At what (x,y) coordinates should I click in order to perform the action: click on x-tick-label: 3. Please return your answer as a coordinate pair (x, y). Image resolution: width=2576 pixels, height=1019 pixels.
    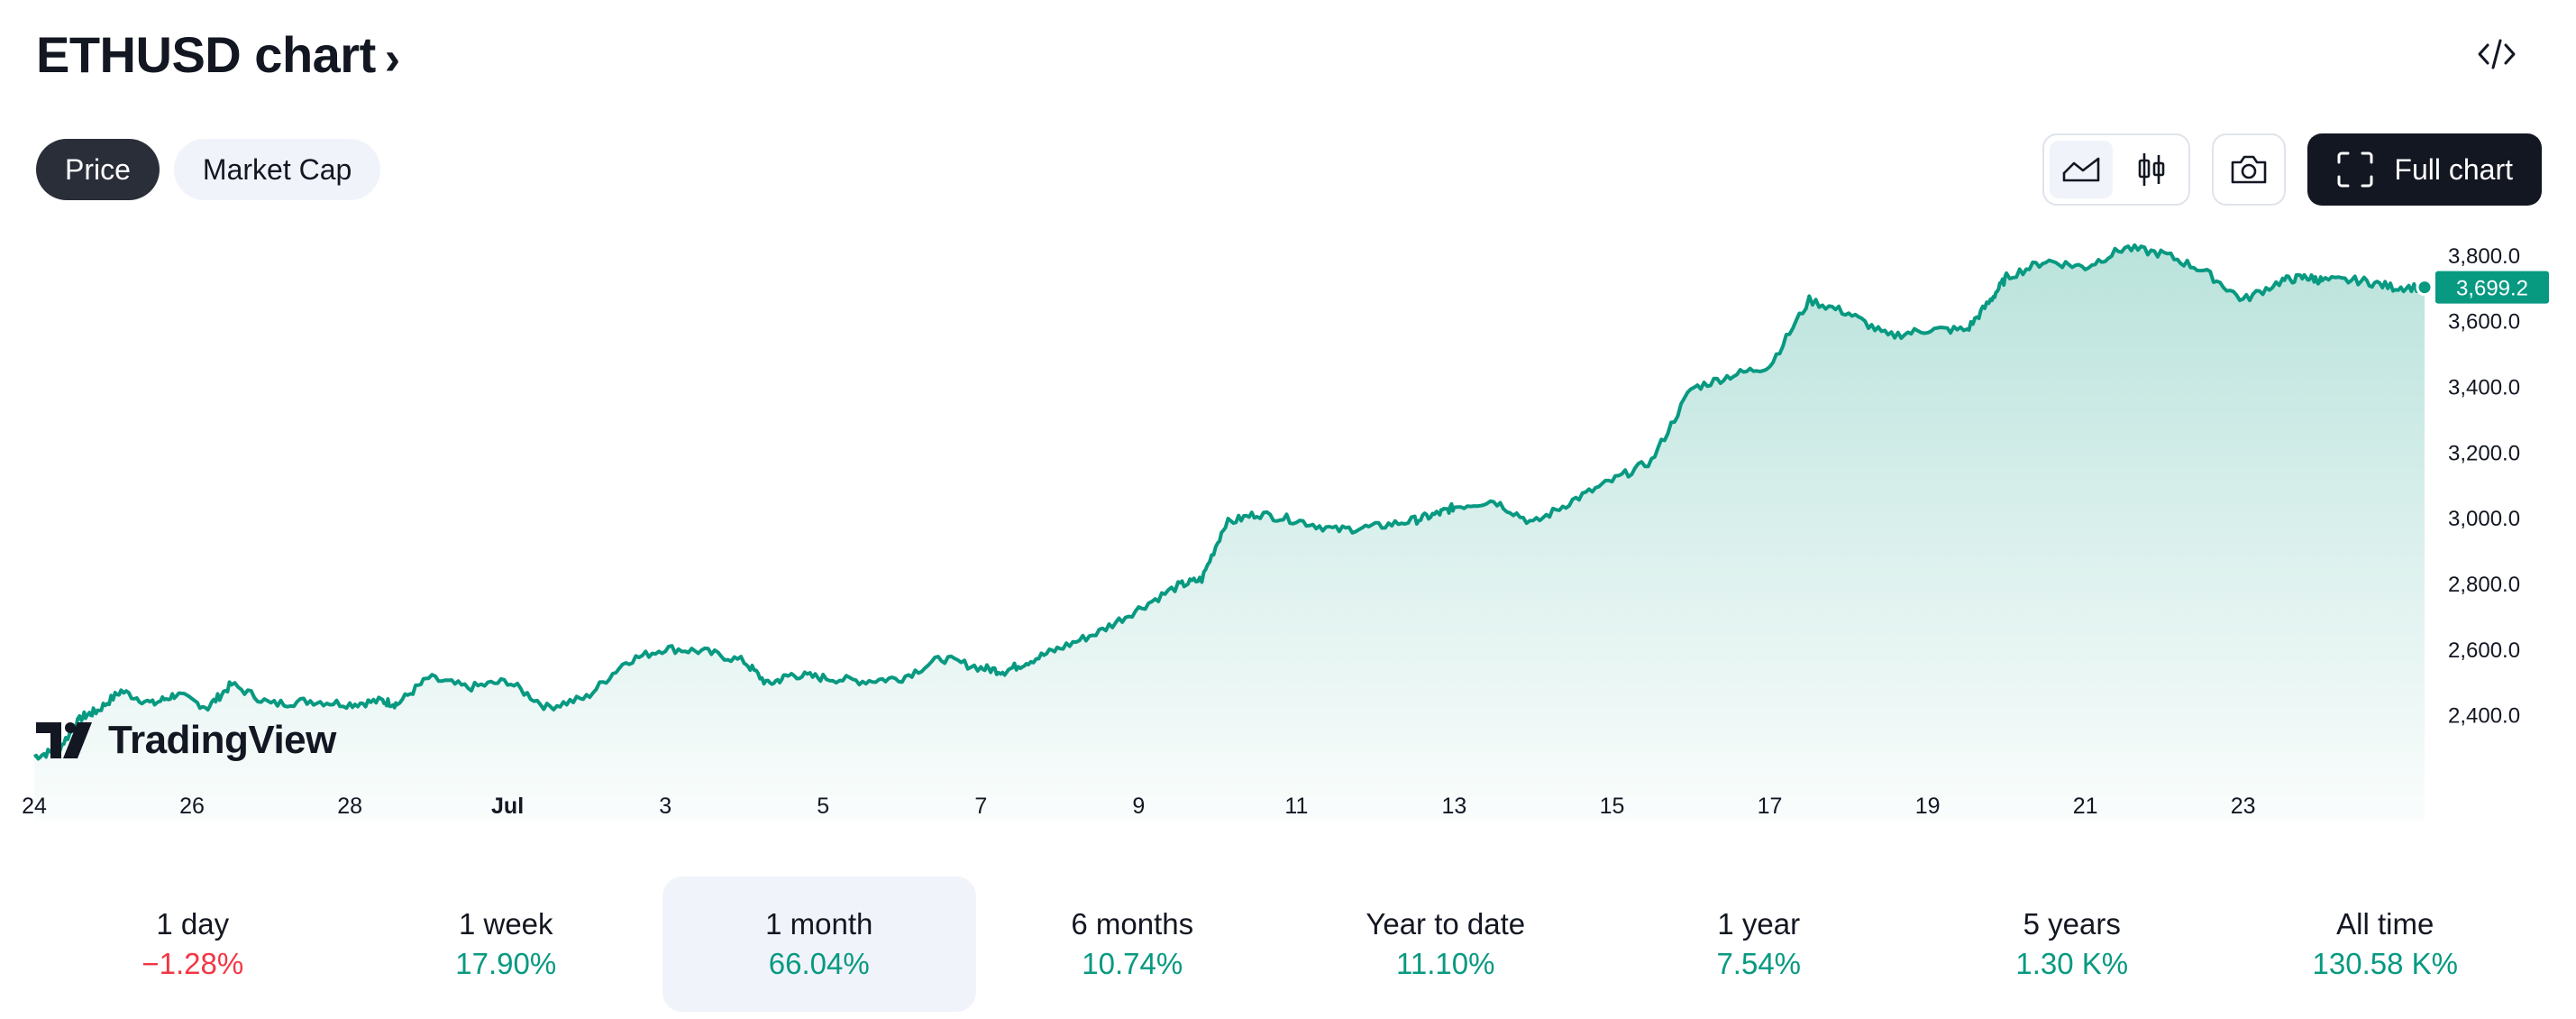
    Looking at the image, I should click on (665, 806).